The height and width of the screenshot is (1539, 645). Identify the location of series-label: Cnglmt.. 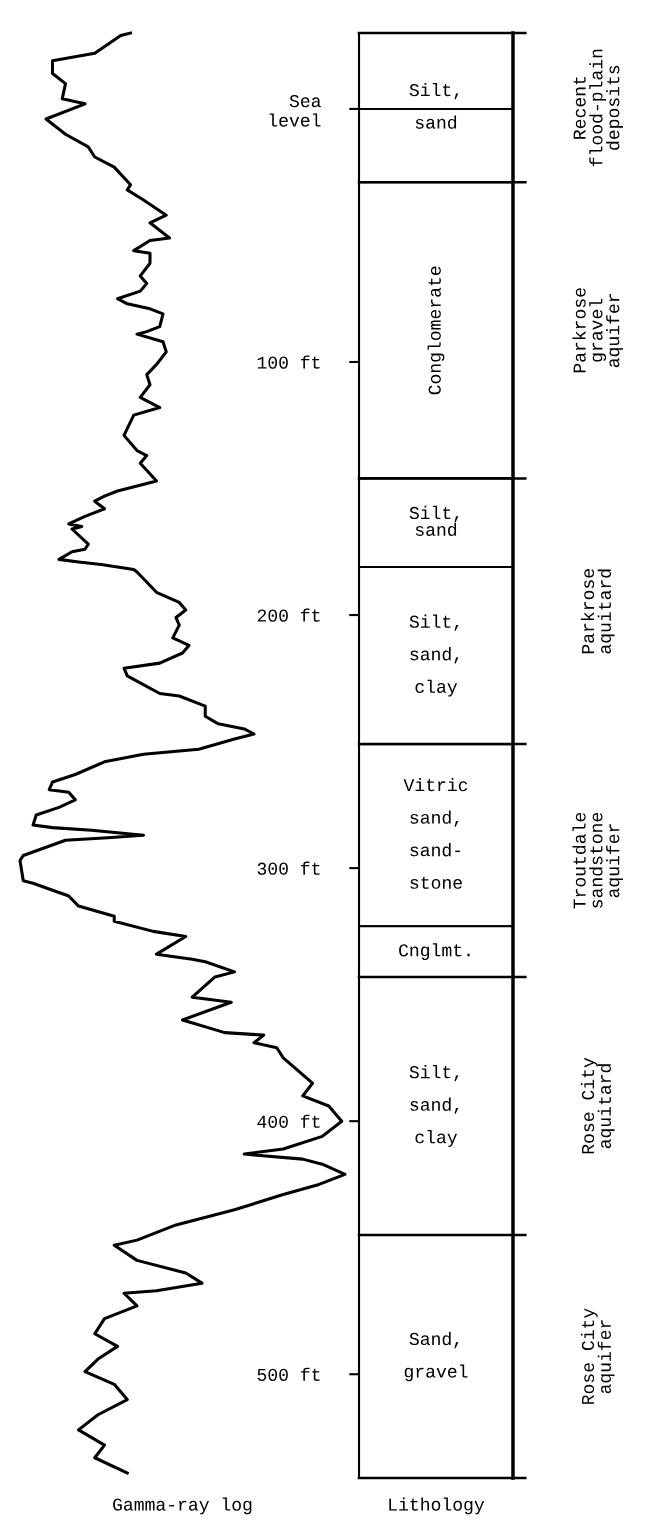
(434, 952).